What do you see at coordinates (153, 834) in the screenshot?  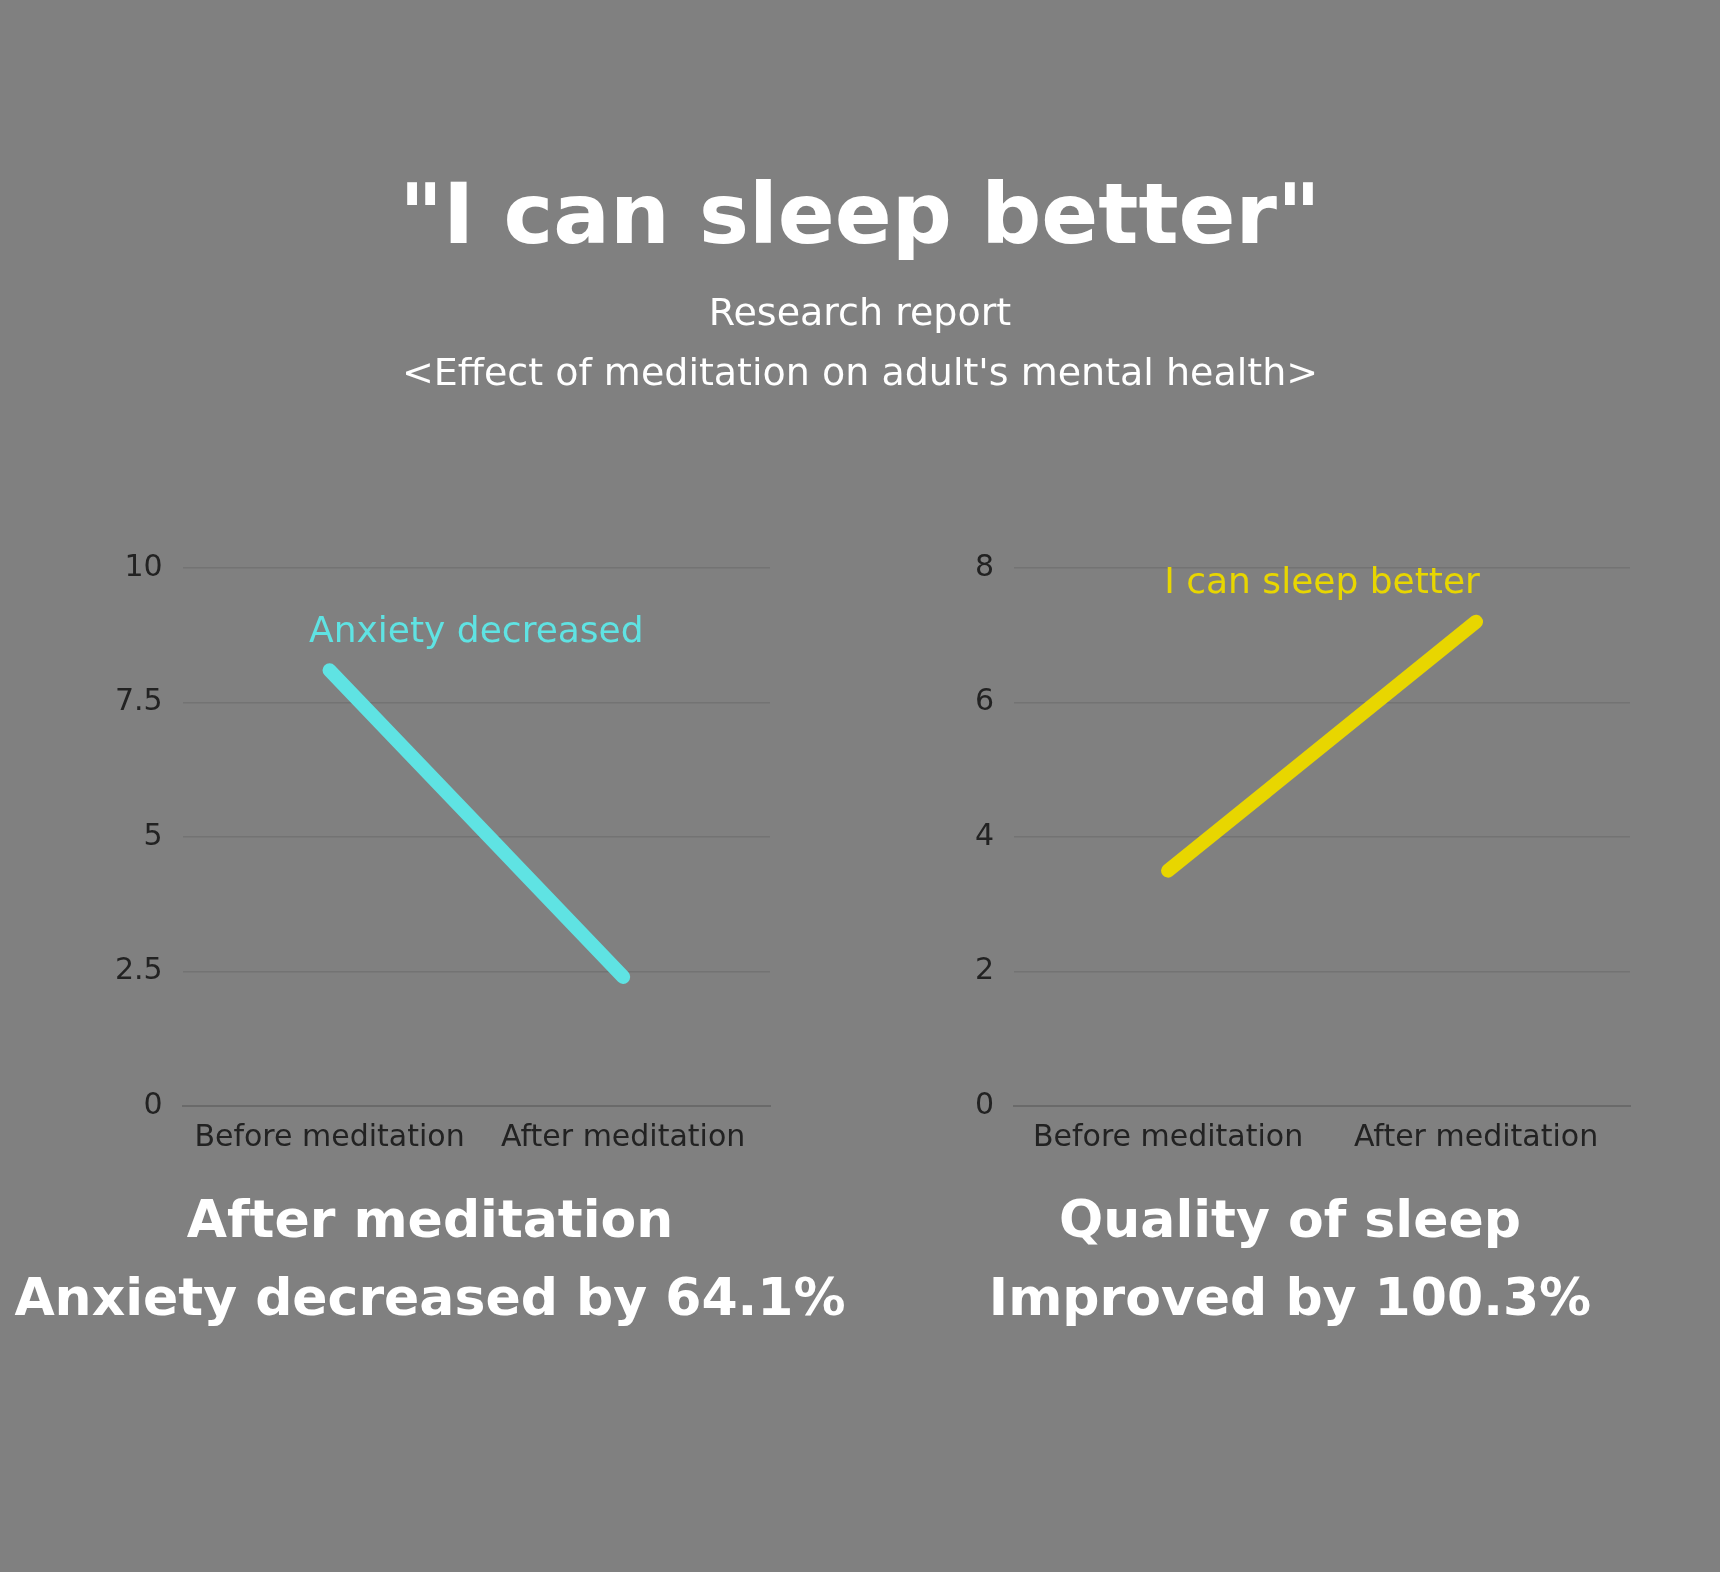 I see `y-tick-label: 5` at bounding box center [153, 834].